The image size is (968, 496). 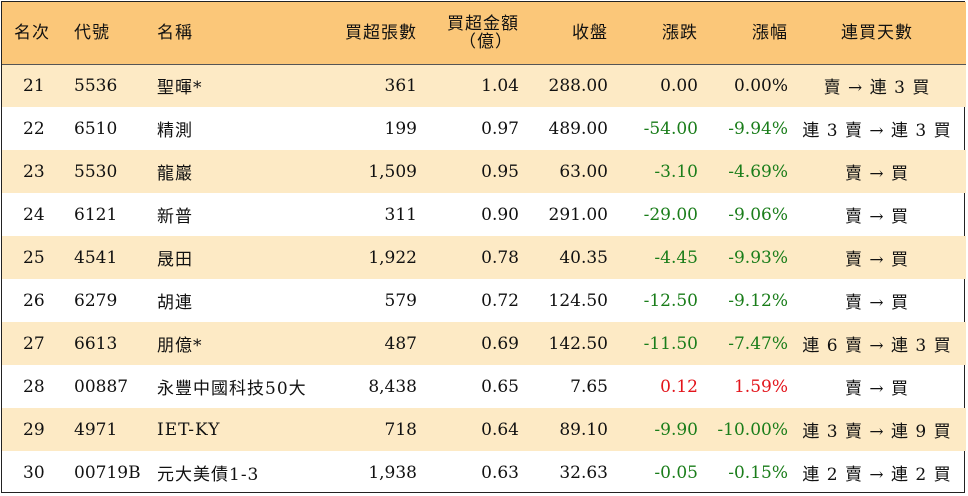 What do you see at coordinates (676, 472) in the screenshot?
I see `change-cell: -0.05` at bounding box center [676, 472].